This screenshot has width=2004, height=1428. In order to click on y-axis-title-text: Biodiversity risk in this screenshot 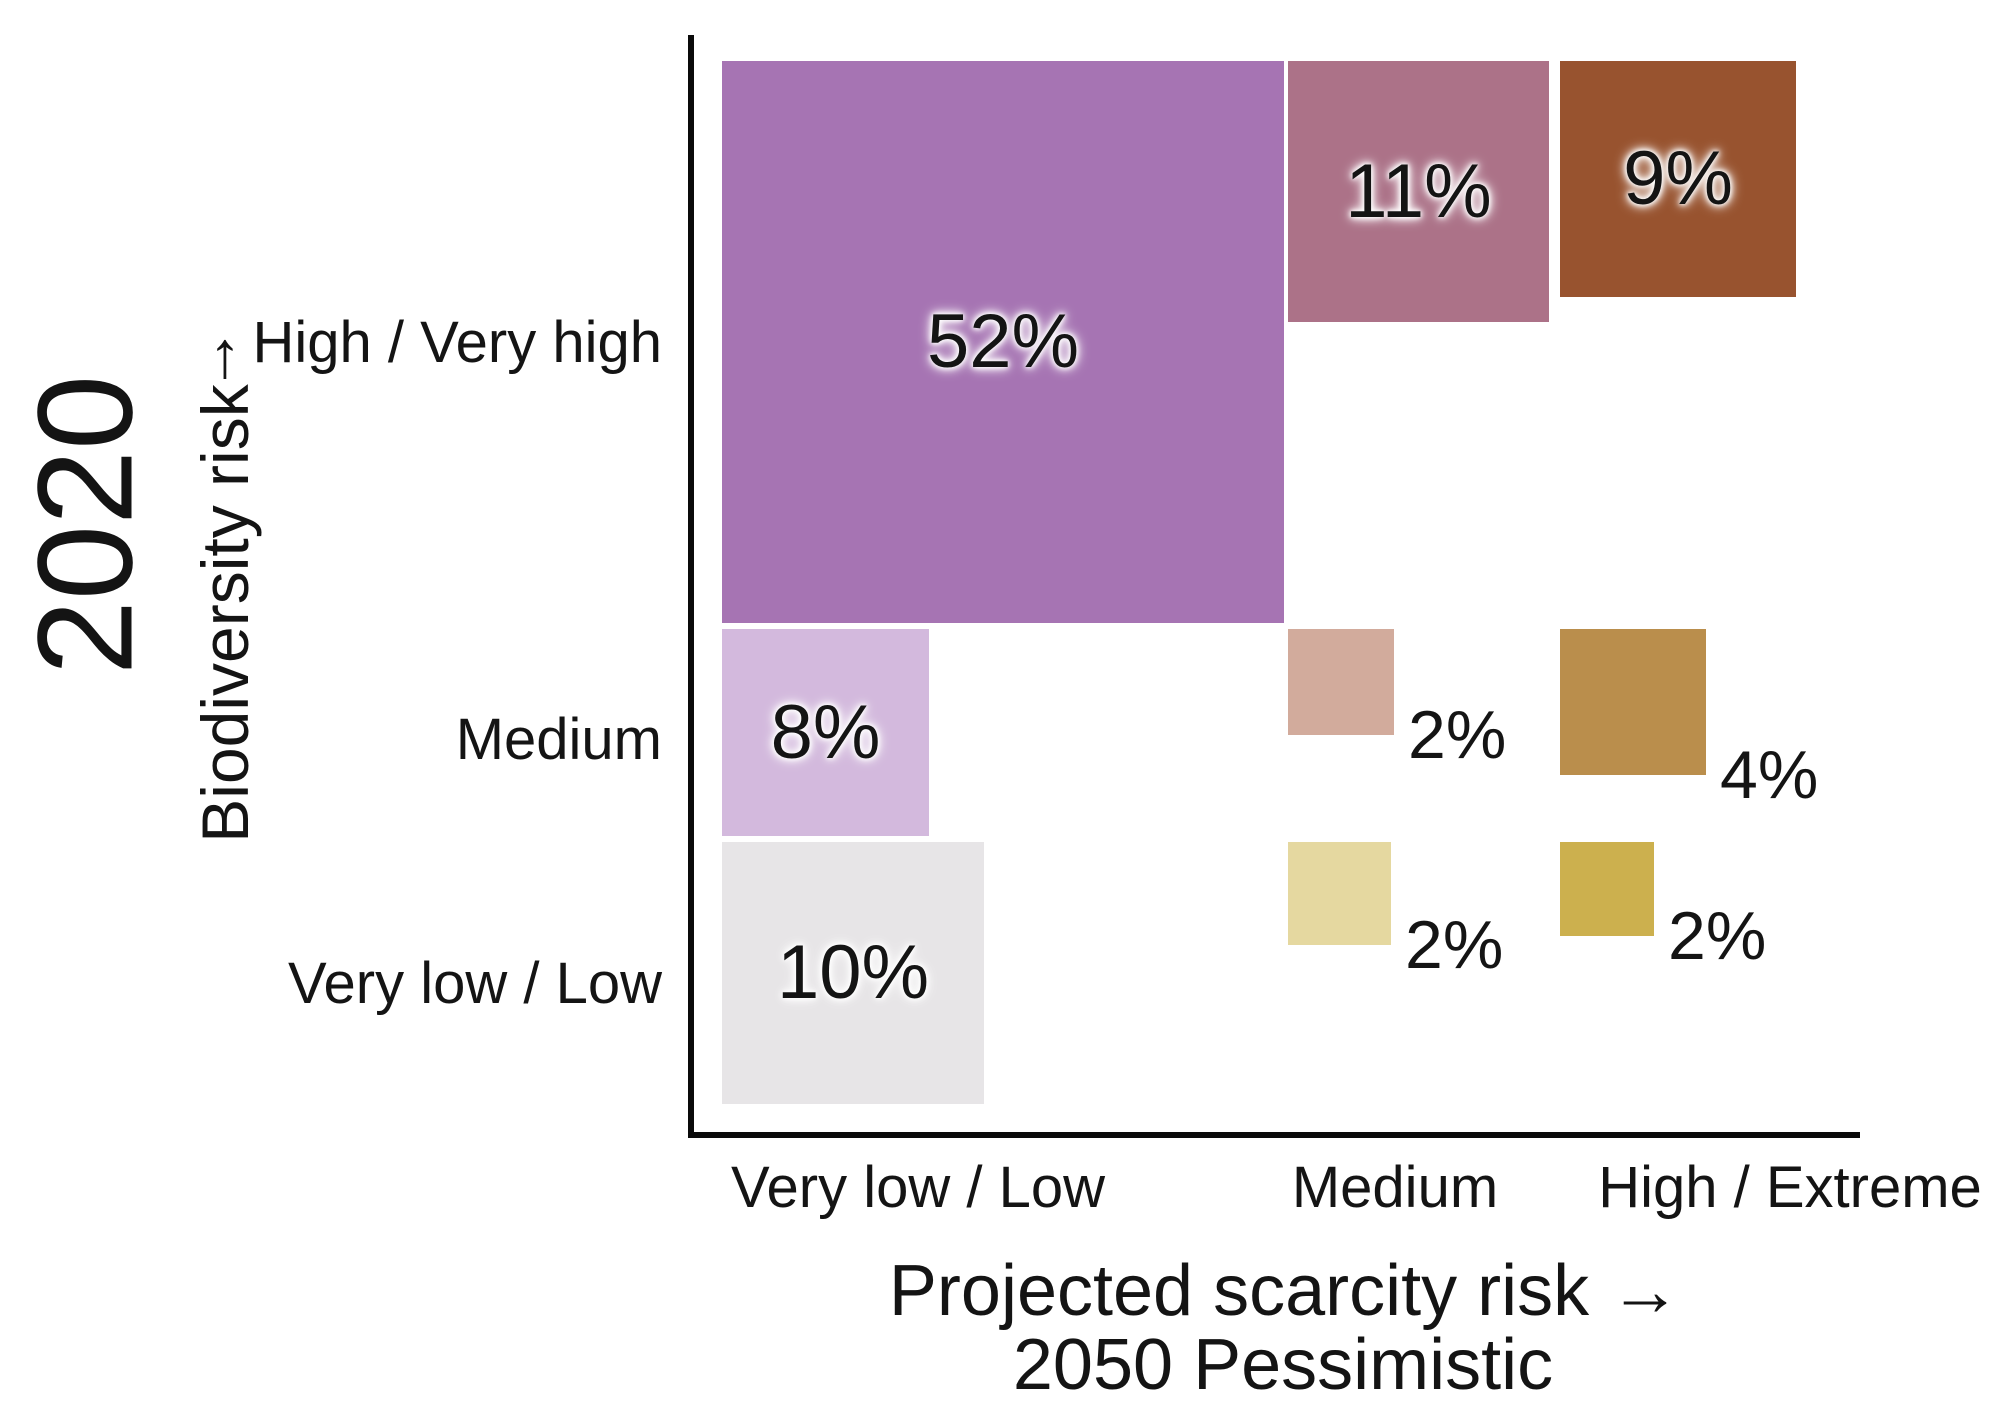, I will do `click(225, 613)`.